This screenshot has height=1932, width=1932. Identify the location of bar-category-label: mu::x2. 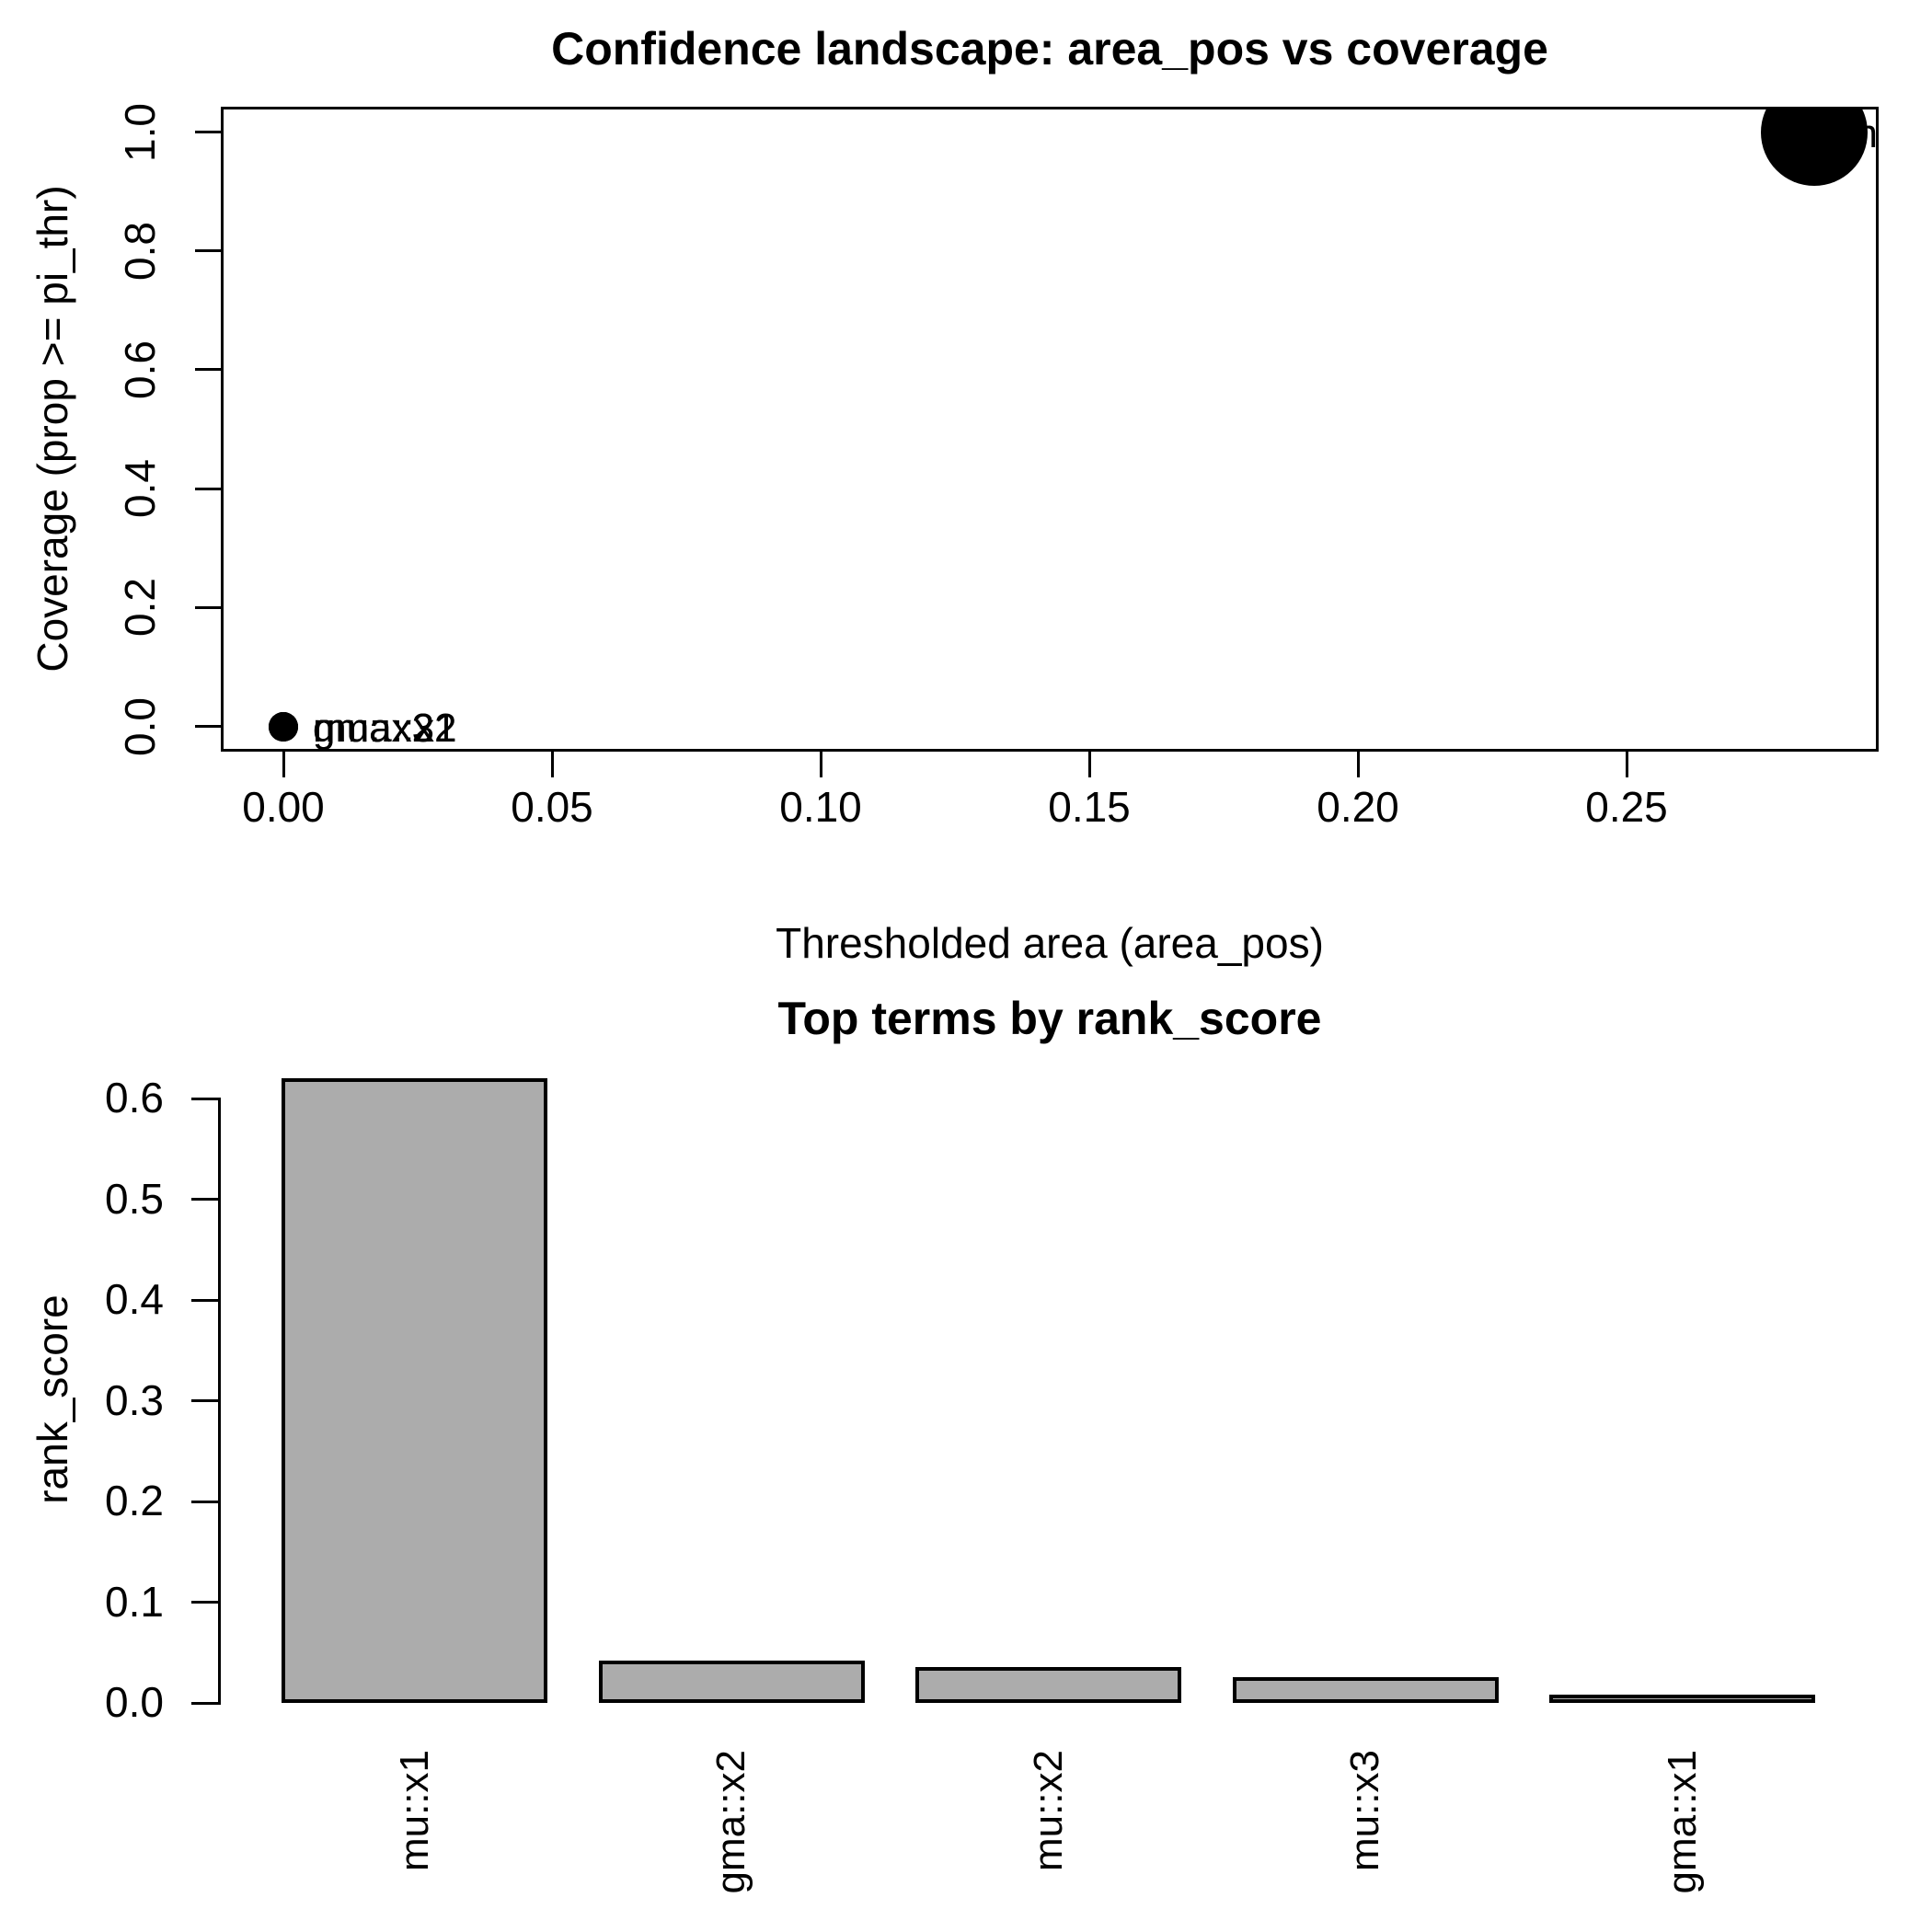
(1048, 1811).